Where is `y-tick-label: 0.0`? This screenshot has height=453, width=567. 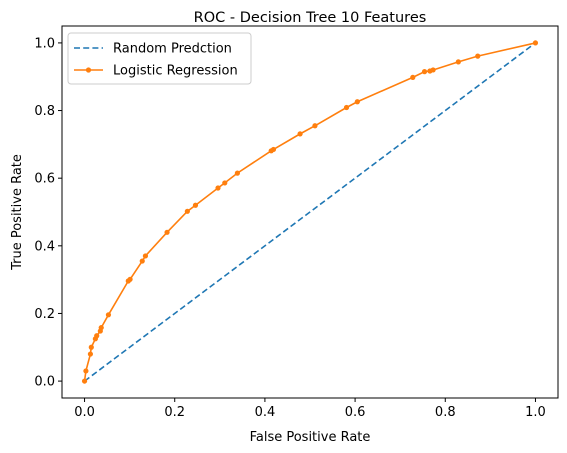 y-tick-label: 0.0 is located at coordinates (44, 382).